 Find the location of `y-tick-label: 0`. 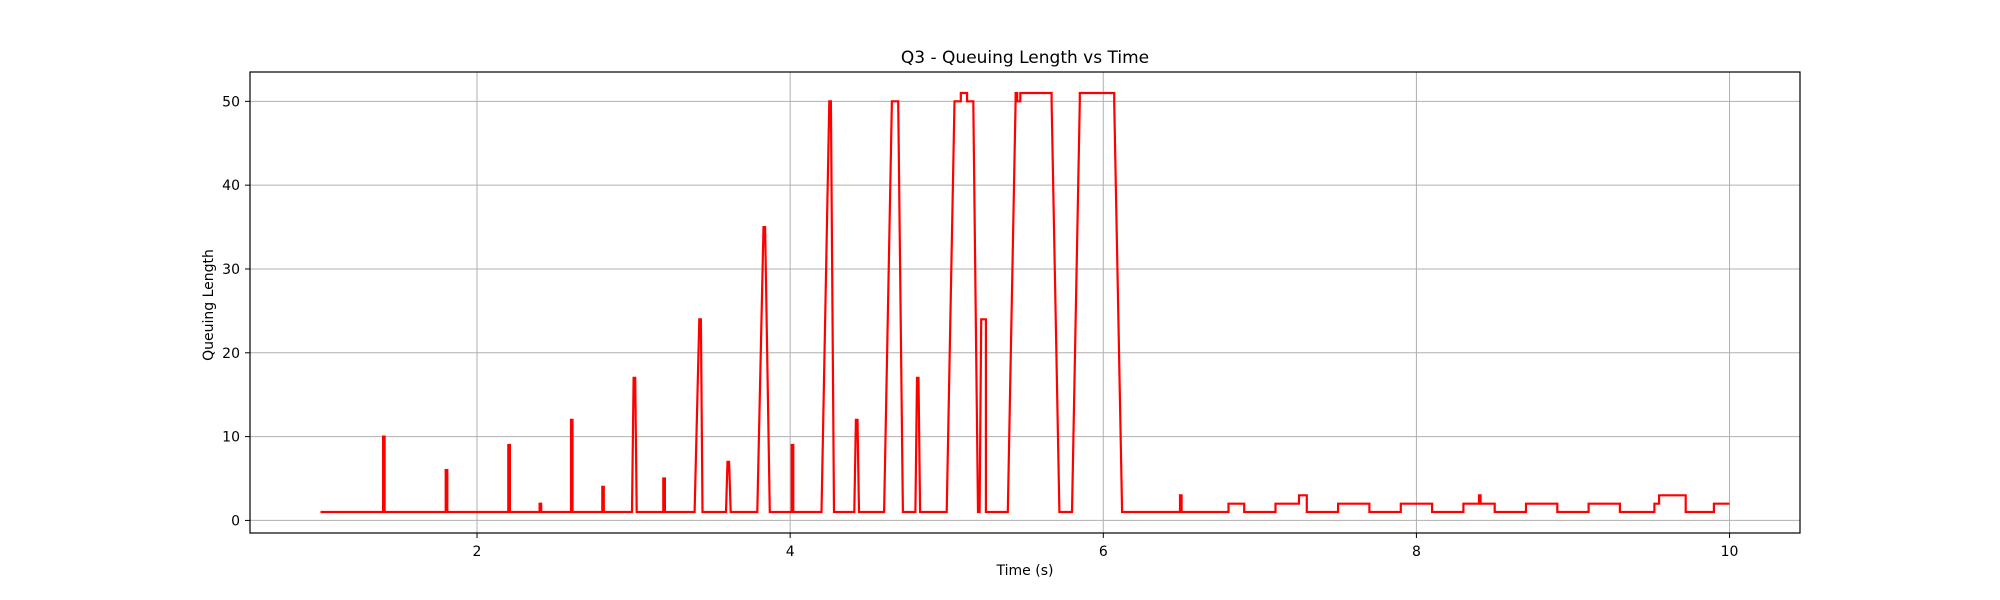

y-tick-label: 0 is located at coordinates (235, 521).